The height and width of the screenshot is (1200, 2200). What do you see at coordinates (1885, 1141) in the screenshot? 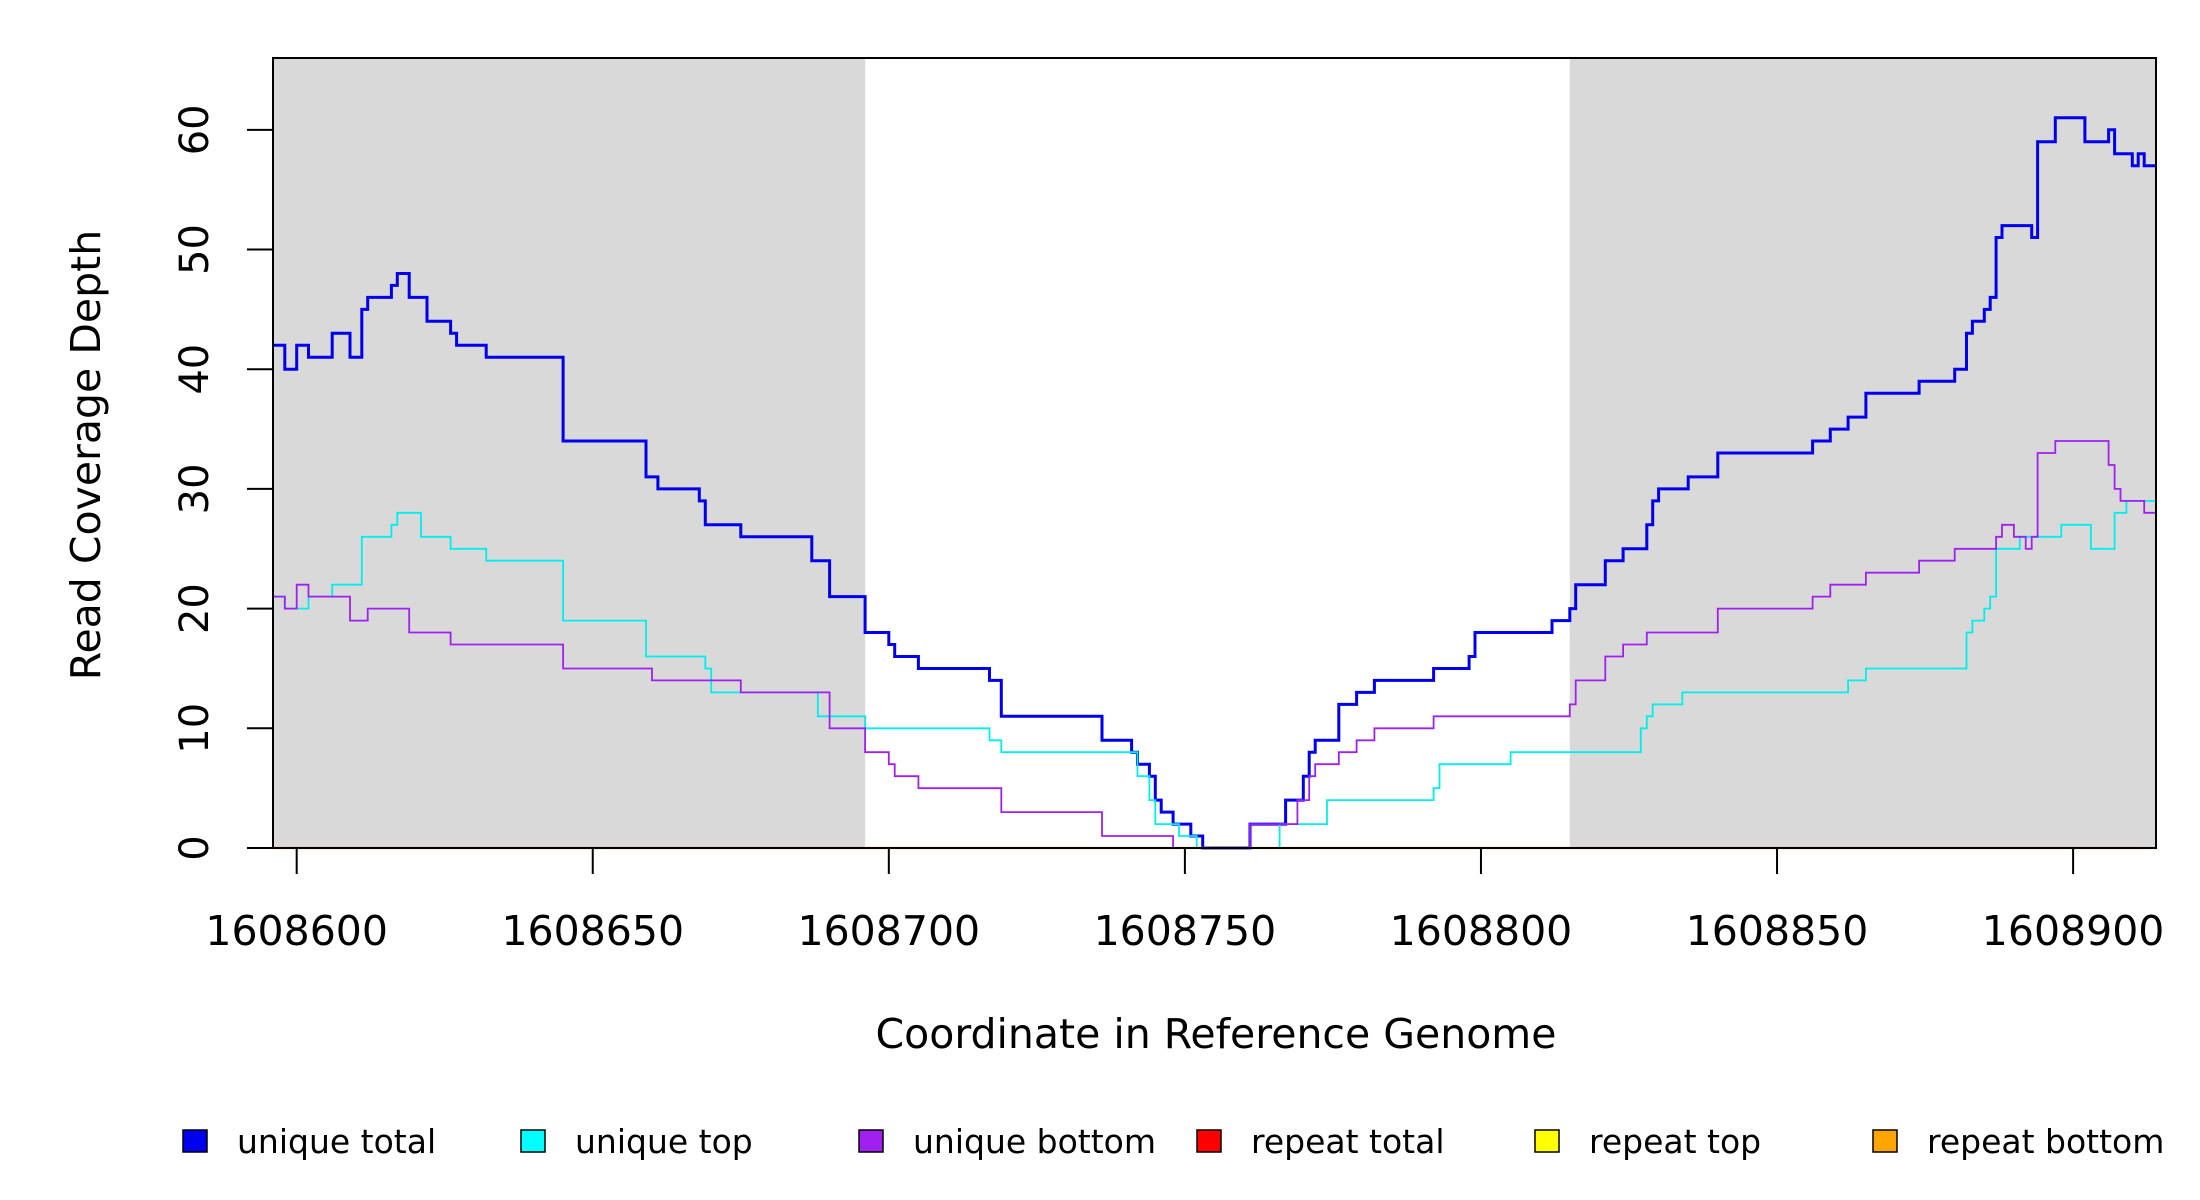
I see `legend-swatch-repeat-bottom` at bounding box center [1885, 1141].